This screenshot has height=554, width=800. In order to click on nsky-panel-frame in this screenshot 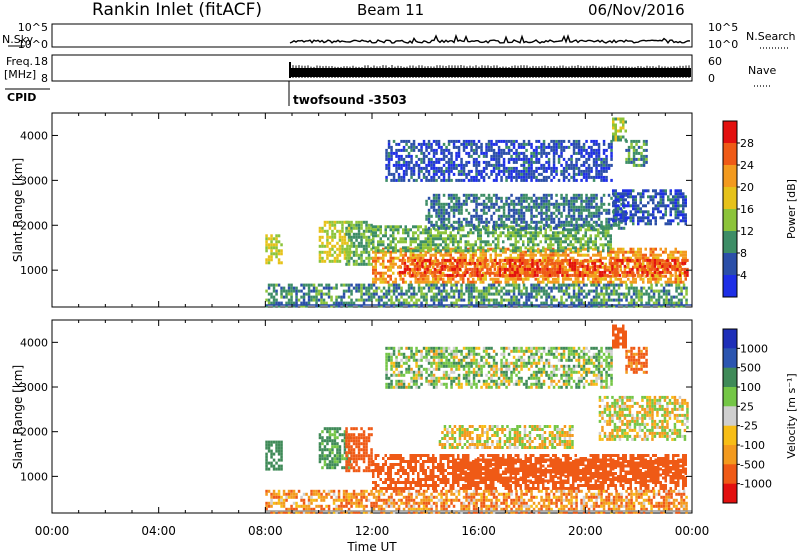, I will do `click(372, 35)`.